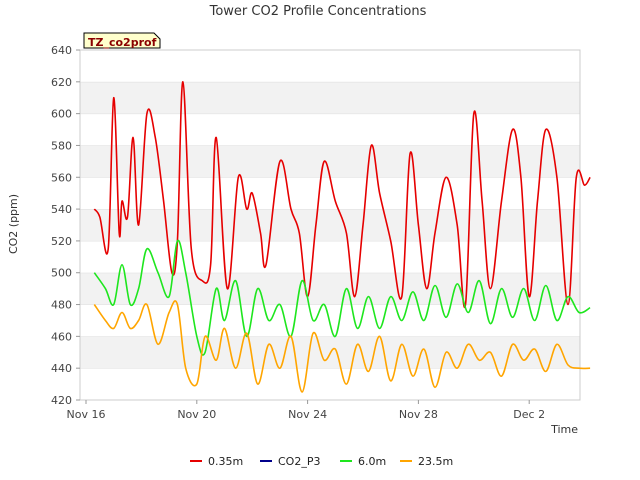 Image resolution: width=640 pixels, height=480 pixels. What do you see at coordinates (418, 414) in the screenshot?
I see `x-tick-label: Nov 28` at bounding box center [418, 414].